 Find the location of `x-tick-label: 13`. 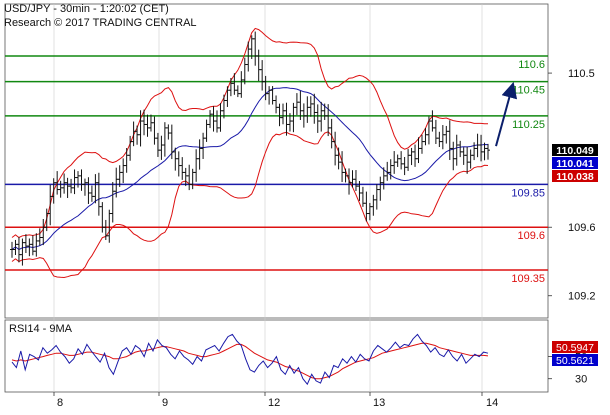

x-tick-label: 13 is located at coordinates (379, 403).